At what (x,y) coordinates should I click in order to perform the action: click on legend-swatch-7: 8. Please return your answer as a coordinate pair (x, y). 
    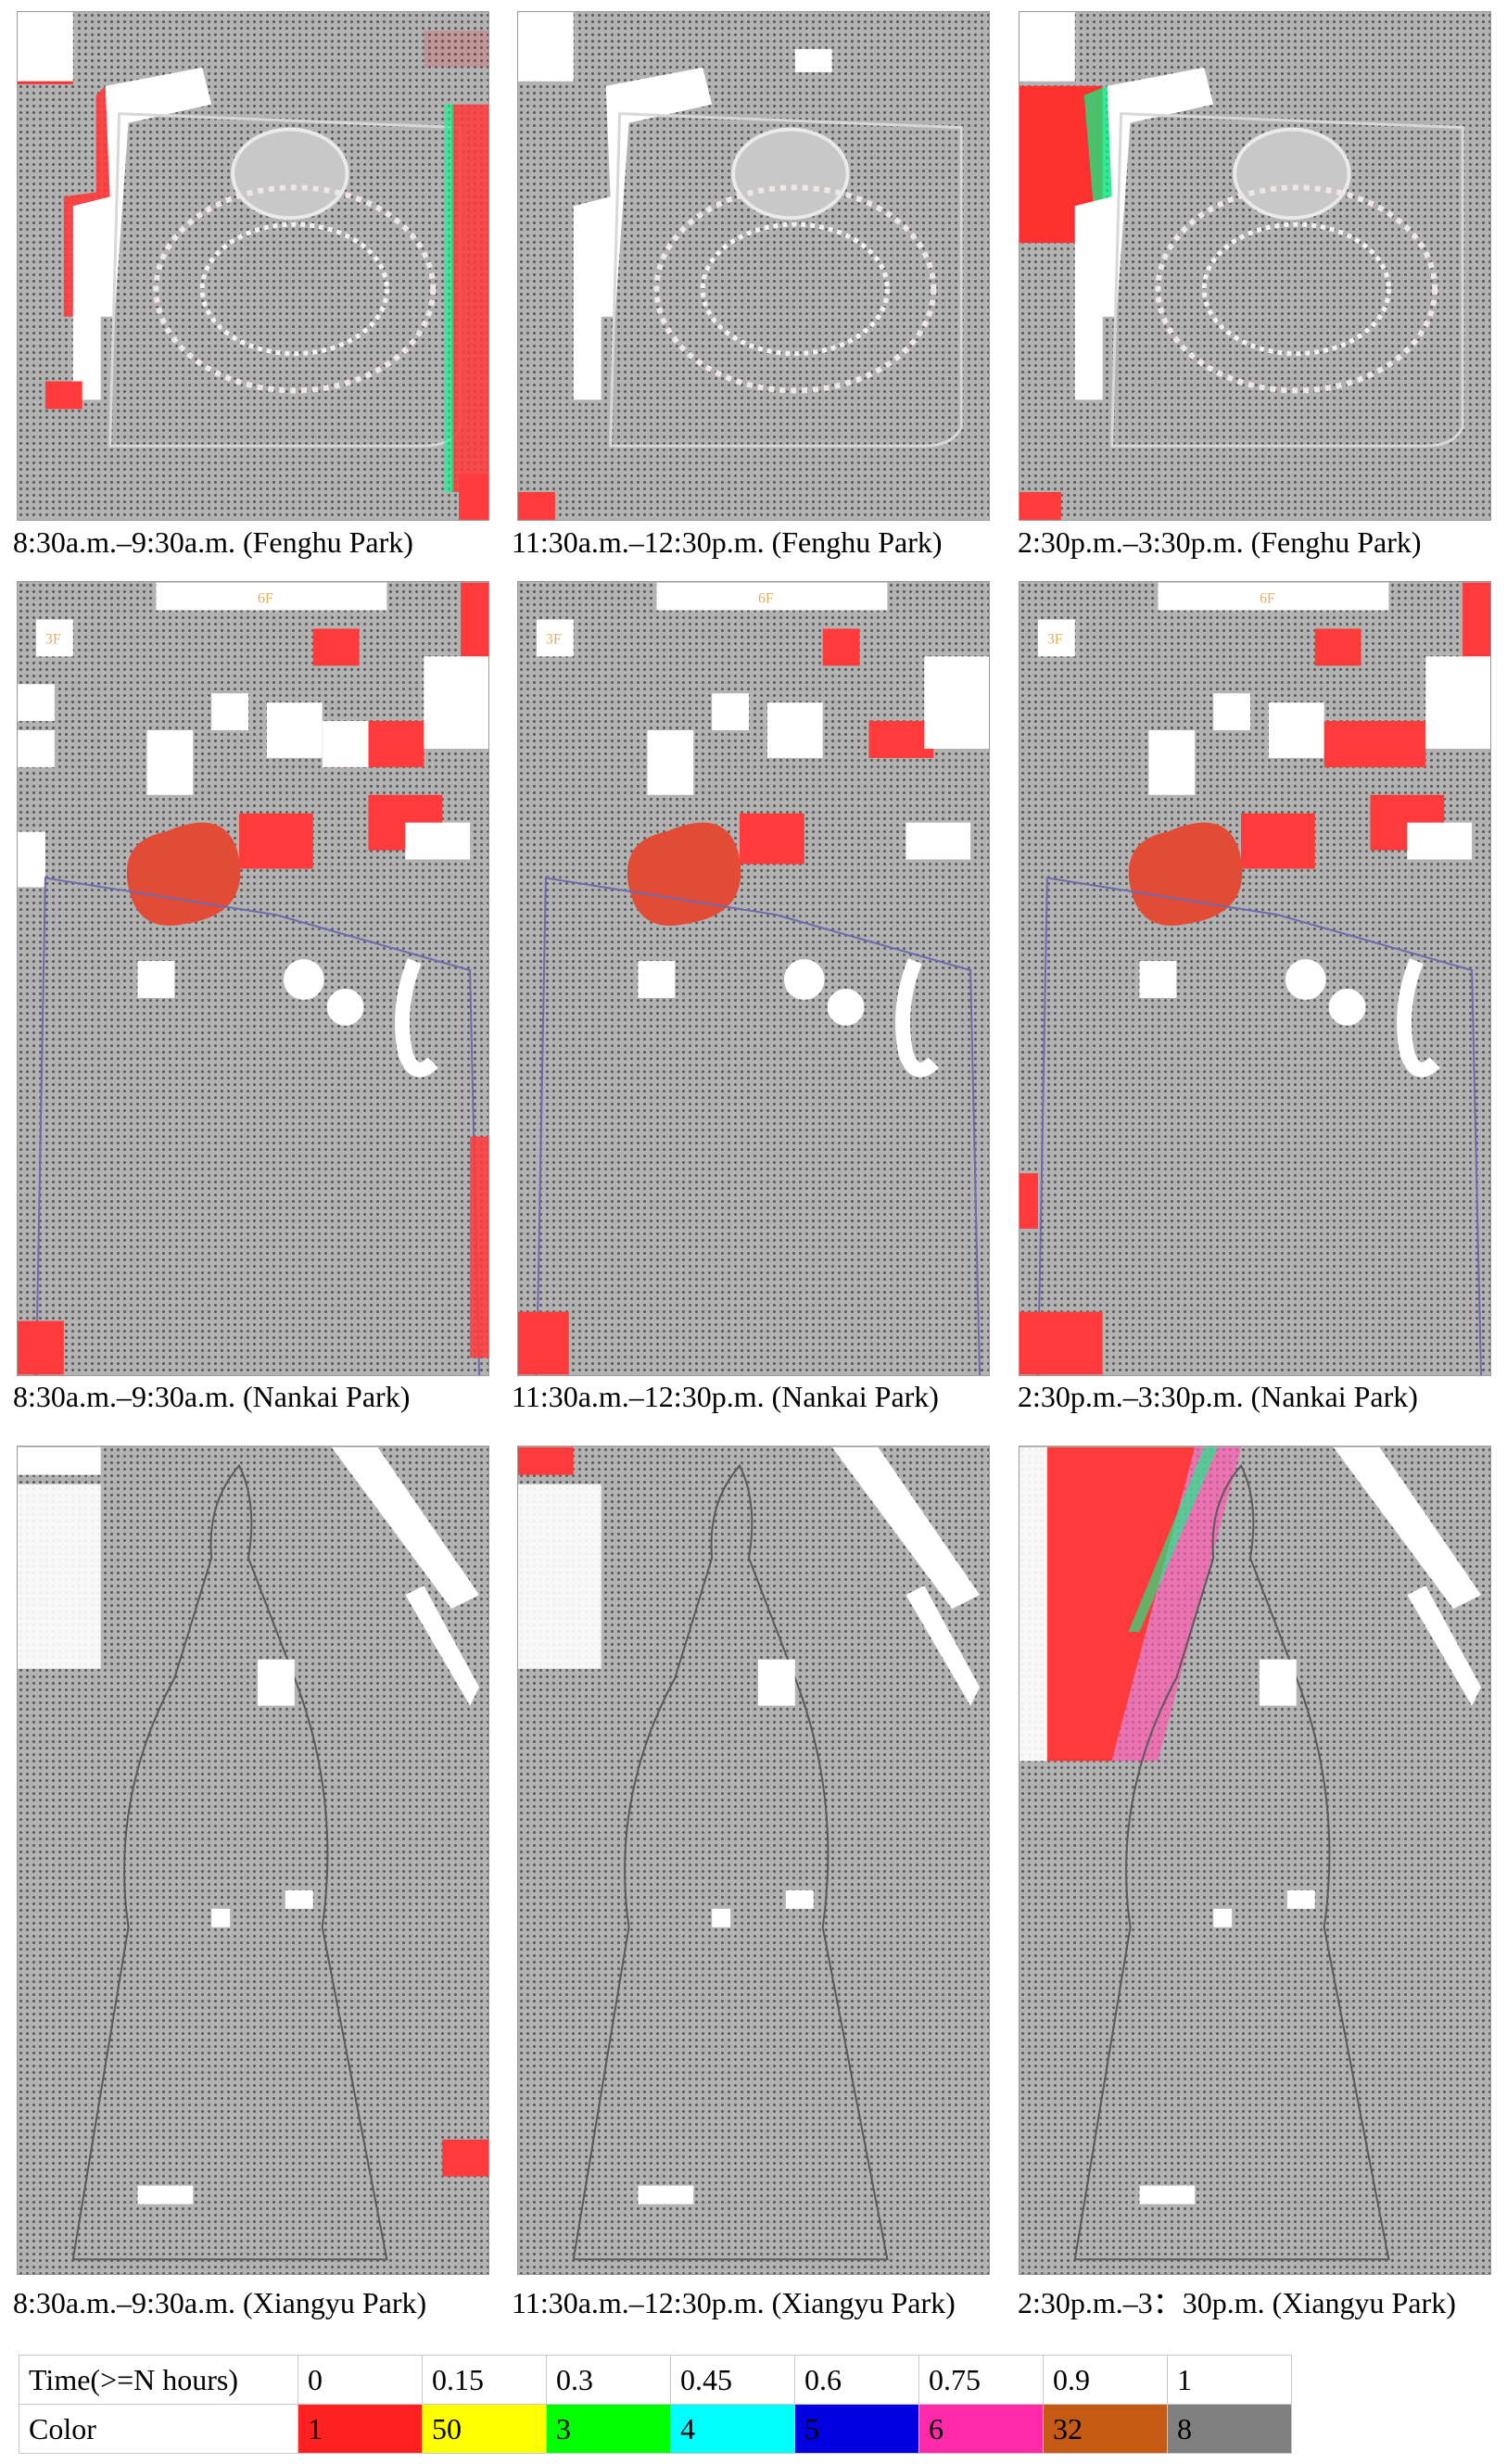
    Looking at the image, I should click on (1229, 2429).